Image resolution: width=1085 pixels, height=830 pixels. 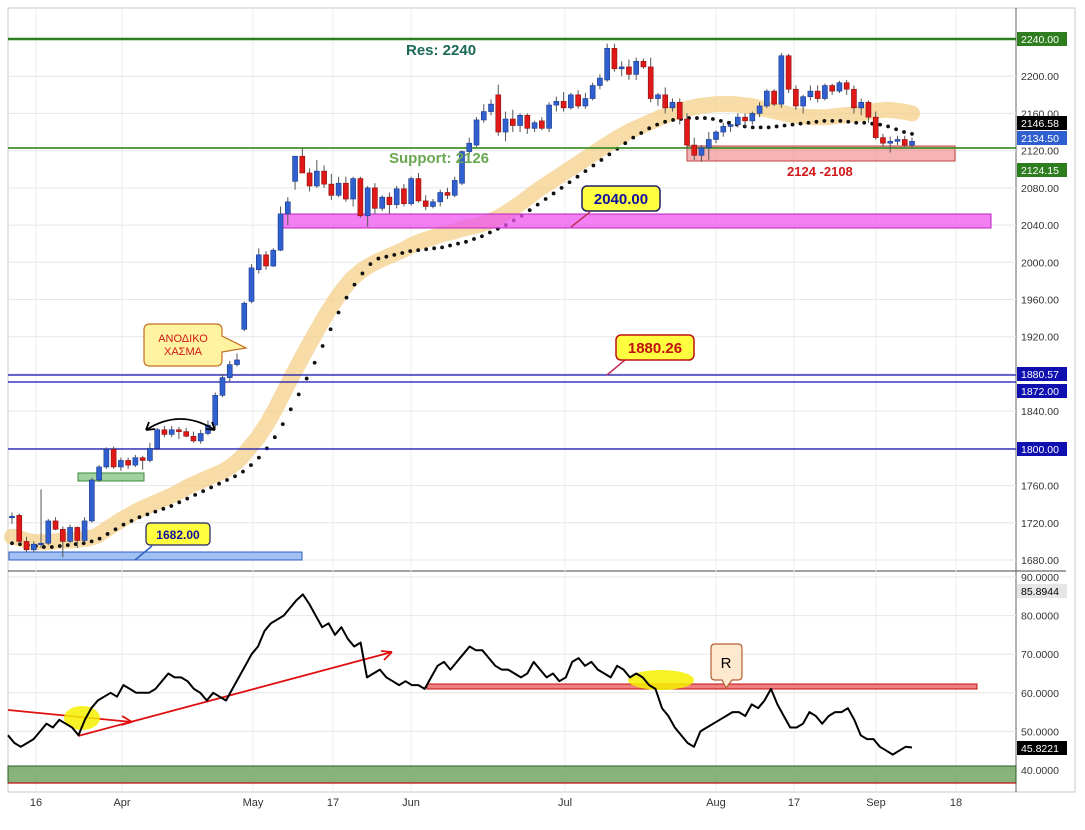 What do you see at coordinates (496, 803) in the screenshot?
I see `time-axis-labels: 16 Apr May 17 Jun Jul Aug 17 Sep 18` at bounding box center [496, 803].